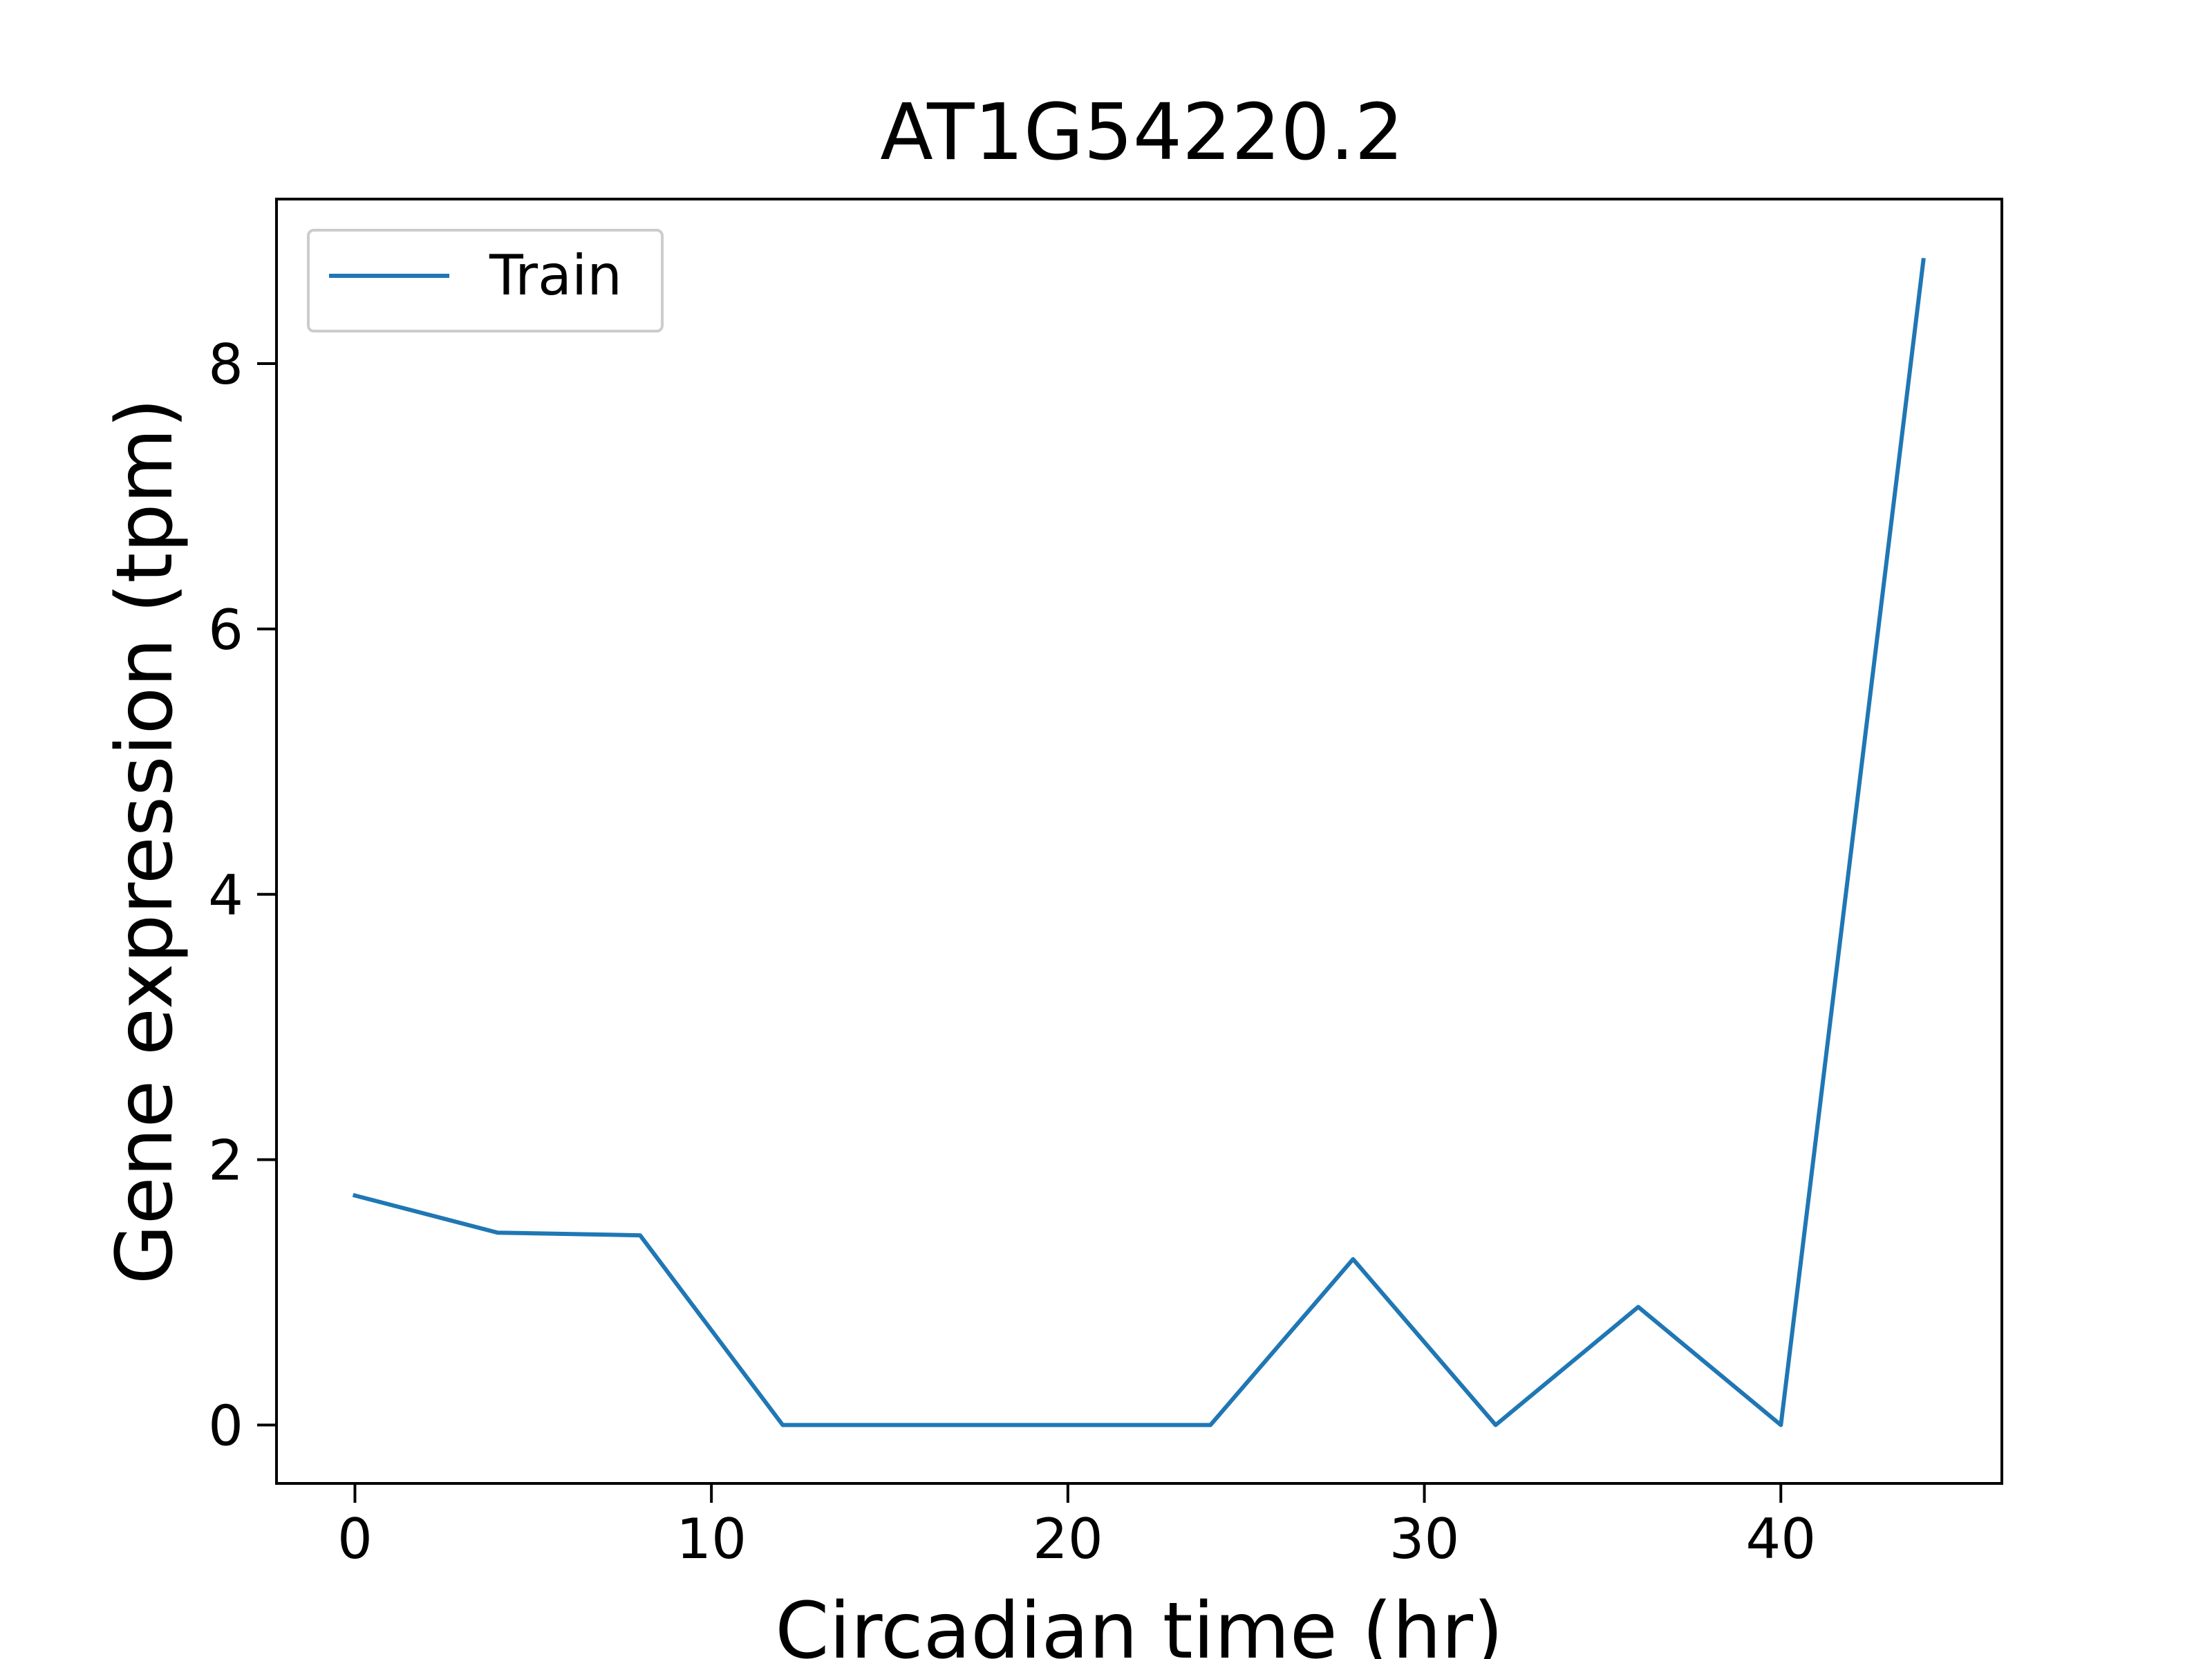 Image resolution: width=2212 pixels, height=1659 pixels. Describe the element at coordinates (225, 1161) in the screenshot. I see `y-tick-label: 2` at that location.